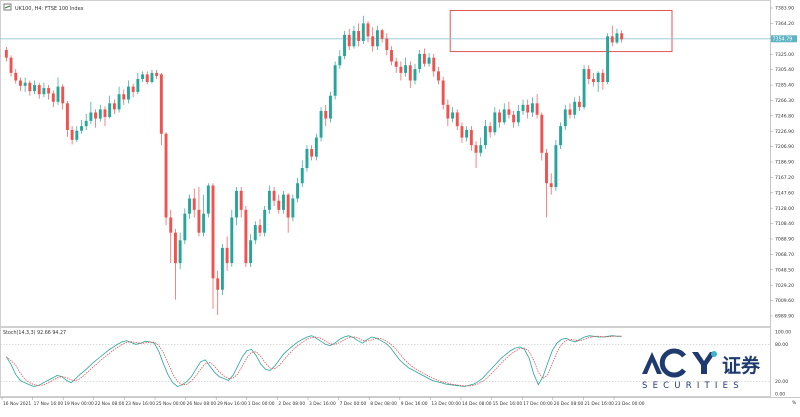 This screenshot has height=417, width=800. What do you see at coordinates (741, 365) in the screenshot?
I see `logo-chinese: 证券` at bounding box center [741, 365].